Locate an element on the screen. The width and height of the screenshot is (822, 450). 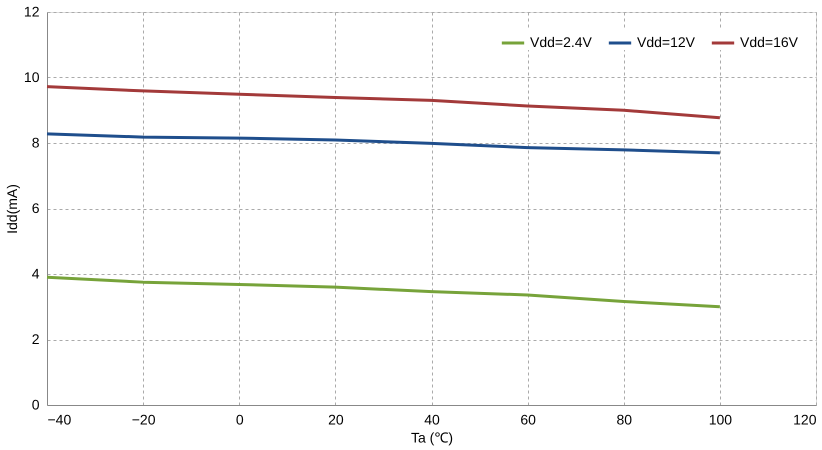
x-tick-label: 0 is located at coordinates (240, 420).